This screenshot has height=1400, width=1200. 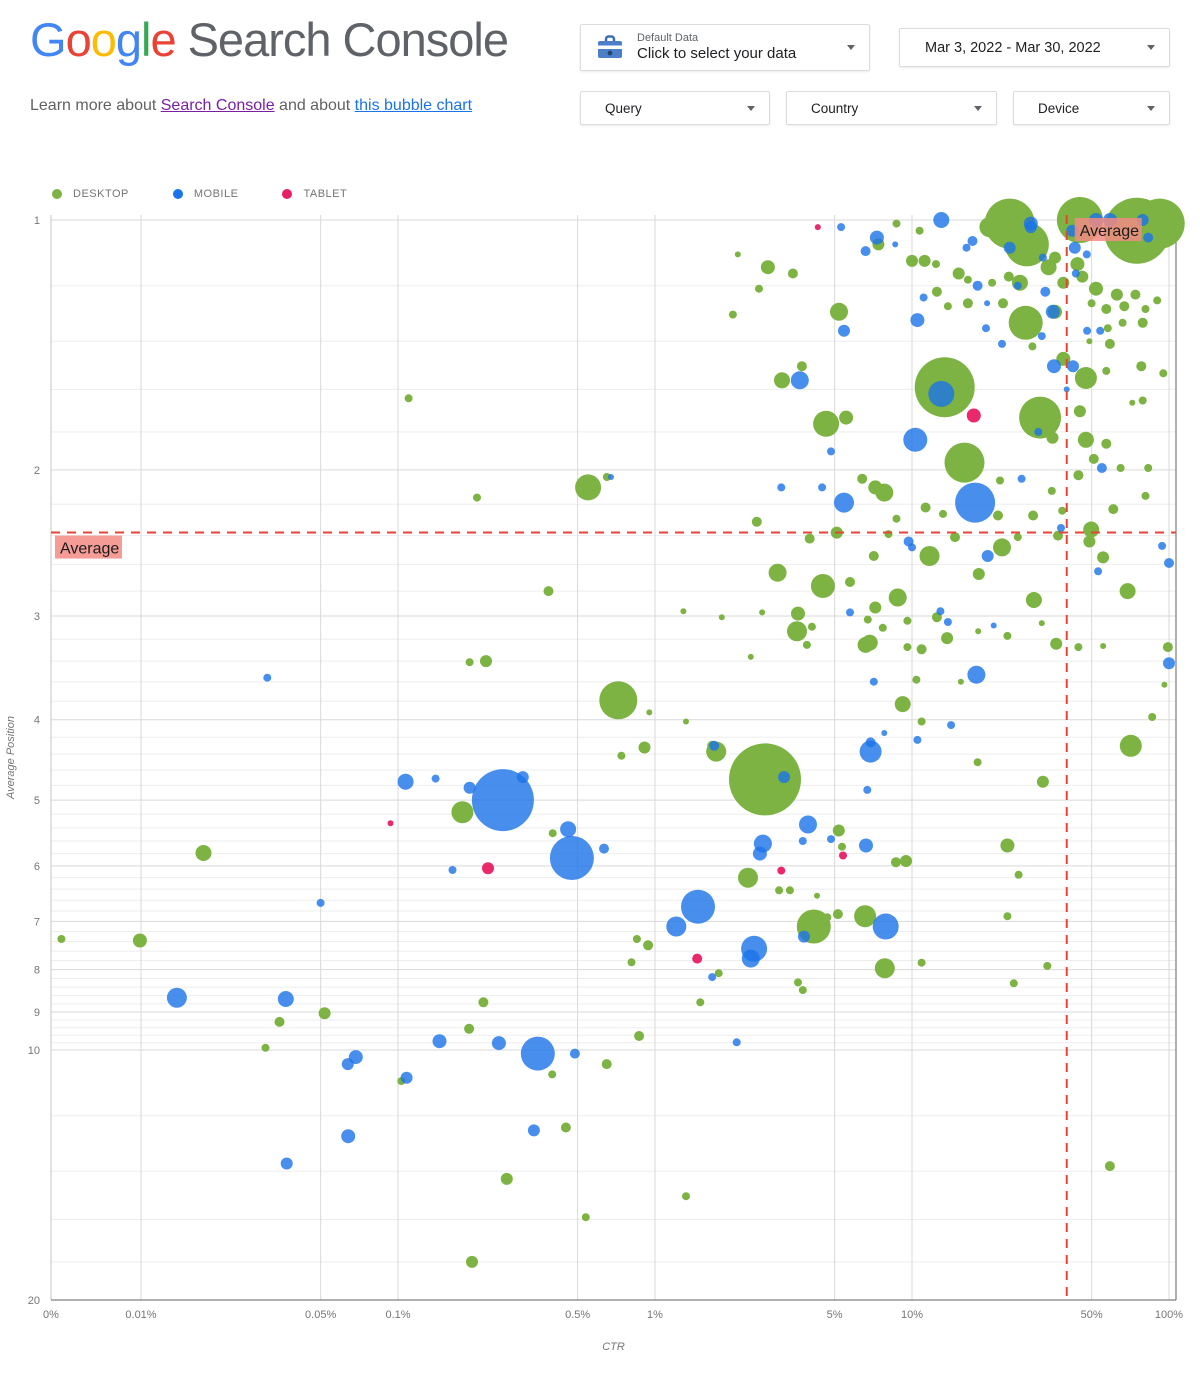 What do you see at coordinates (891, 108) in the screenshot?
I see `filter-country: Country` at bounding box center [891, 108].